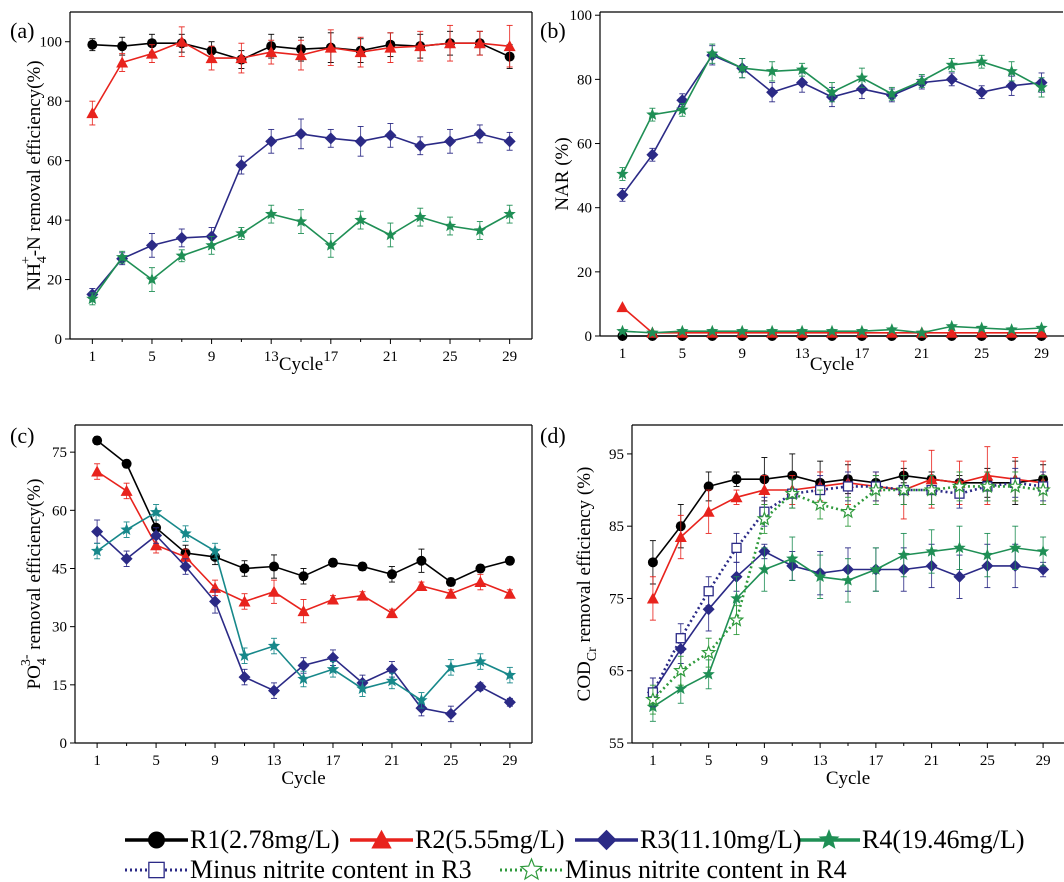 This screenshot has height=882, width=1064. Describe the element at coordinates (331, 868) in the screenshot. I see `legend-label-m3: Minus nitrite content in R3` at that location.